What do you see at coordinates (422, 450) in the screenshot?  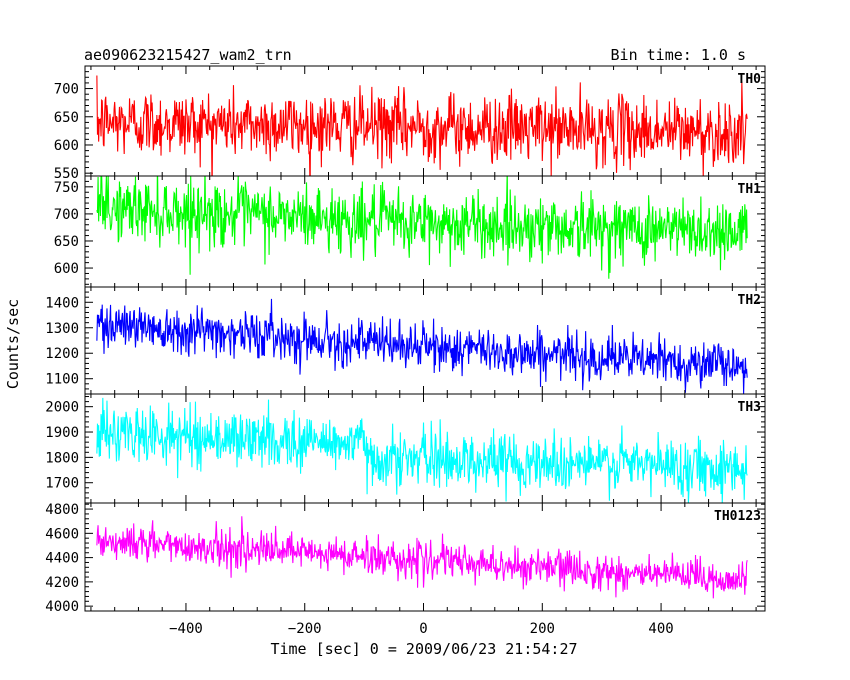 I see `series-line-th3` at bounding box center [422, 450].